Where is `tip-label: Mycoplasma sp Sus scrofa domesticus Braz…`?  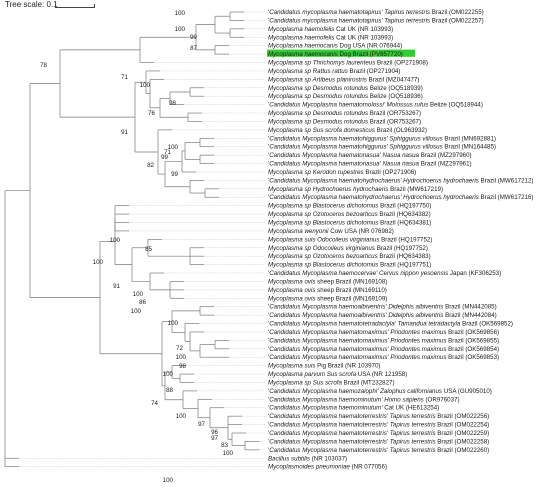
tip-label: Mycoplasma sp Sus scrofa domesticus Braz… is located at coordinates (347, 130).